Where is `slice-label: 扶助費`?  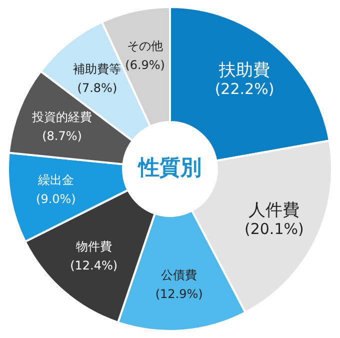
slice-label: 扶助費 is located at coordinates (244, 70).